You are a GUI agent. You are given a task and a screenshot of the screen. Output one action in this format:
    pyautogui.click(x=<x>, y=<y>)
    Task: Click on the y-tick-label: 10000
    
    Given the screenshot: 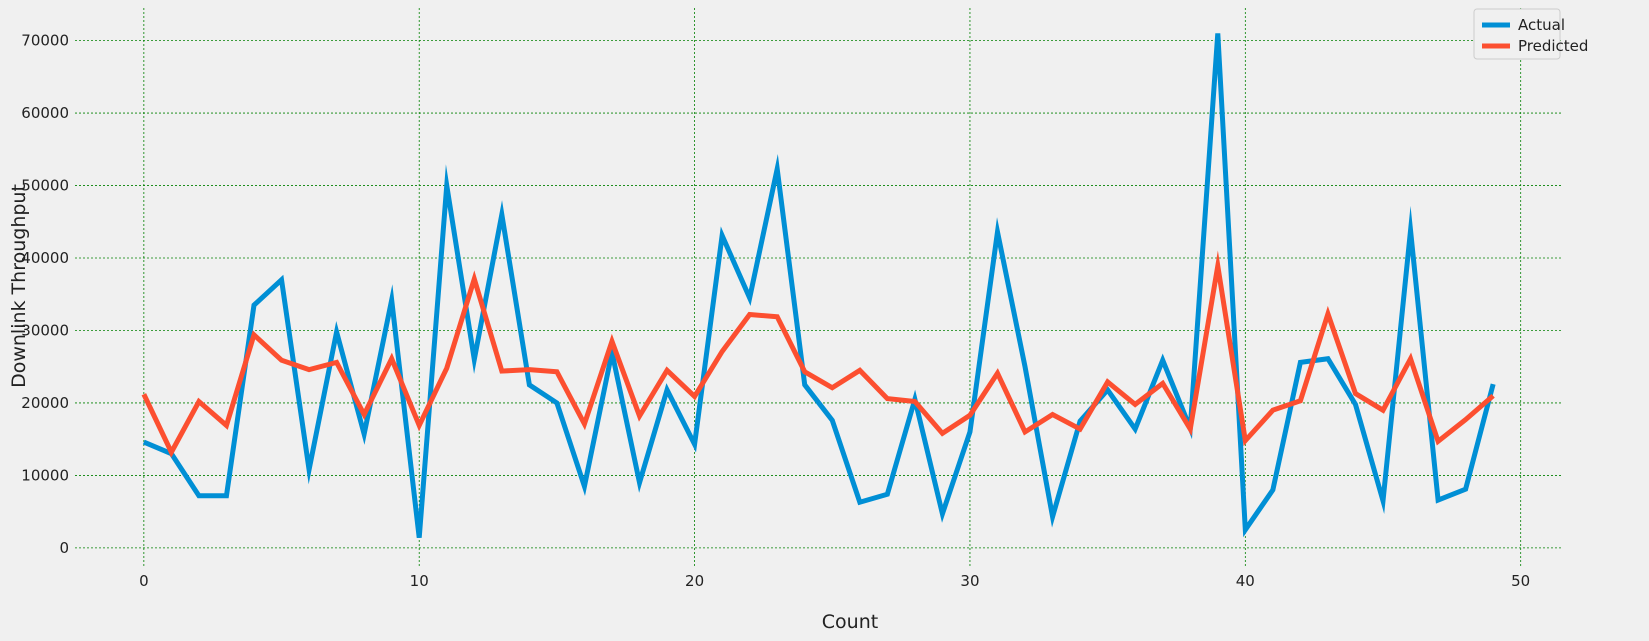 What is the action you would take?
    pyautogui.click(x=45, y=475)
    